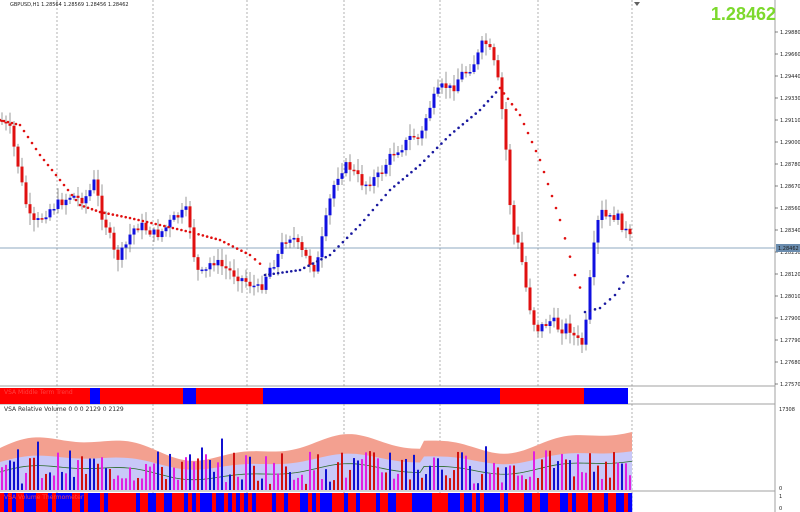 Image resolution: width=800 pixels, height=512 pixels. Describe the element at coordinates (787, 410) in the screenshot. I see `volume-axis-top: 17308` at that location.